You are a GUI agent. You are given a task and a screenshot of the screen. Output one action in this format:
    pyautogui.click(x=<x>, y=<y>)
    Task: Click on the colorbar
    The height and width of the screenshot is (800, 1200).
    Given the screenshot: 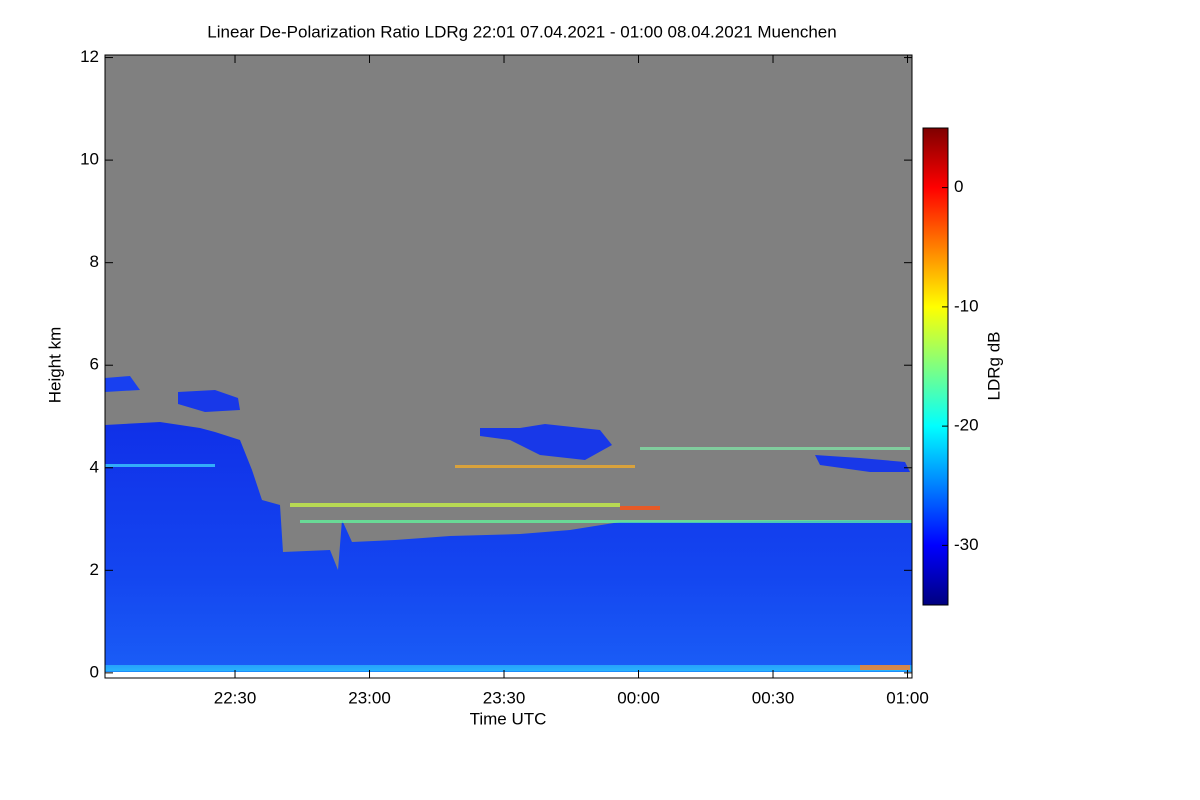 What is the action you would take?
    pyautogui.click(x=935, y=366)
    